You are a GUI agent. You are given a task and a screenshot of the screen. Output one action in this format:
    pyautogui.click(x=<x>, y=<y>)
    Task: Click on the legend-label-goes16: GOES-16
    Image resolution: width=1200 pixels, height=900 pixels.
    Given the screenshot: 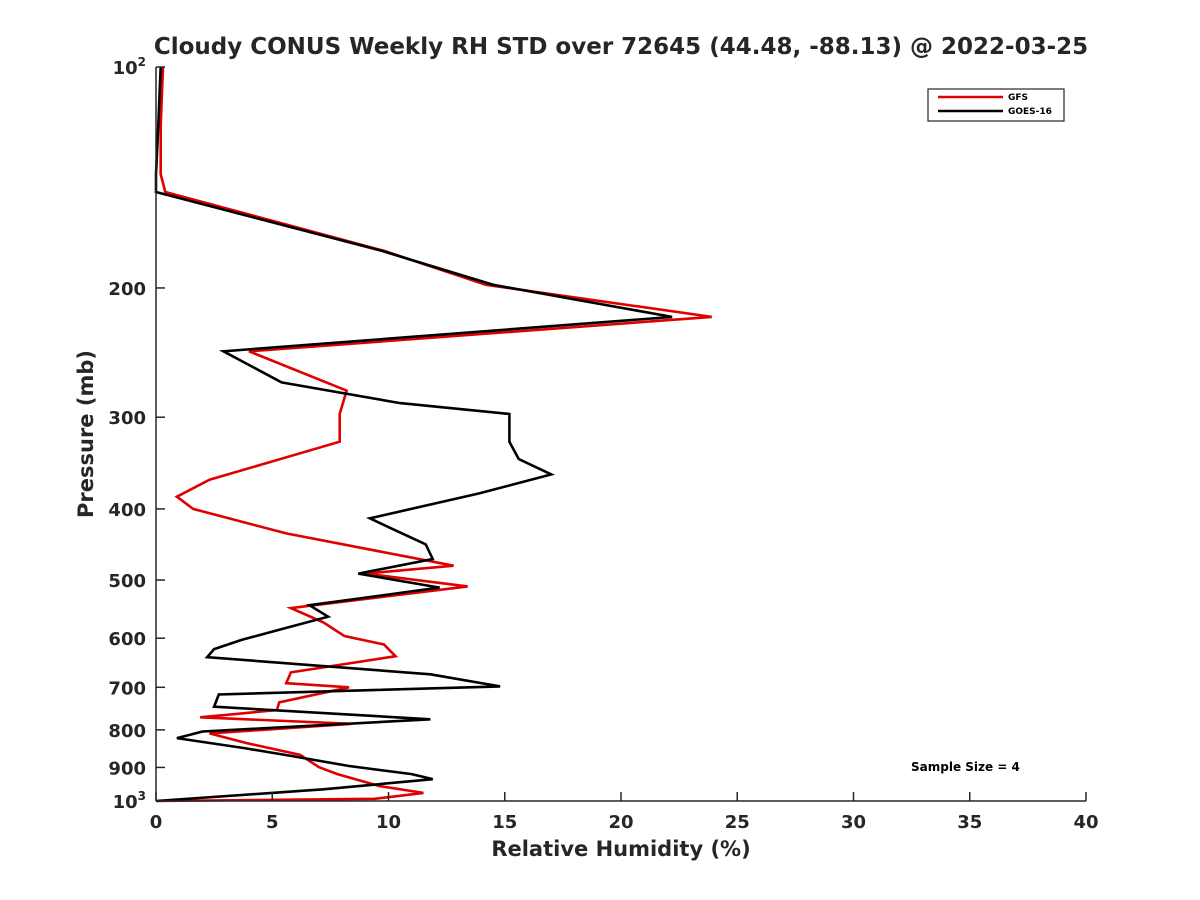 What is the action you would take?
    pyautogui.click(x=1030, y=112)
    